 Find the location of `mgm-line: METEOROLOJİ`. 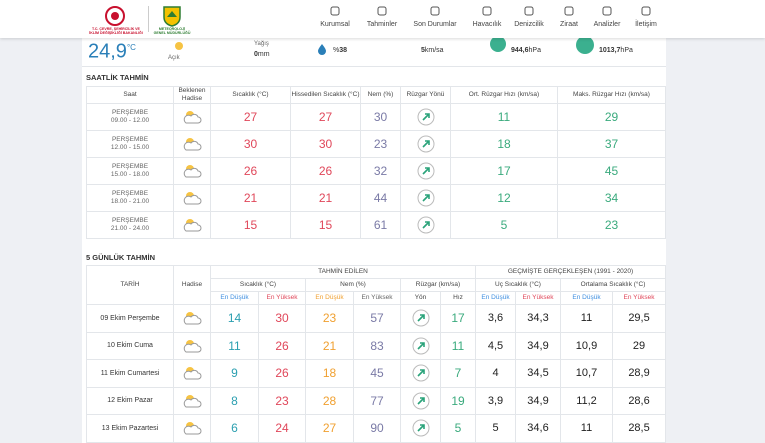

mgm-line: METEOROLOJİ is located at coordinates (172, 29).